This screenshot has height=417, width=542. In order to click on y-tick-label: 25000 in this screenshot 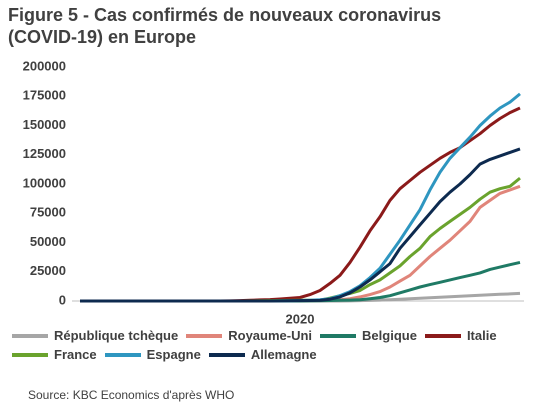, I will do `click(48, 270)`.